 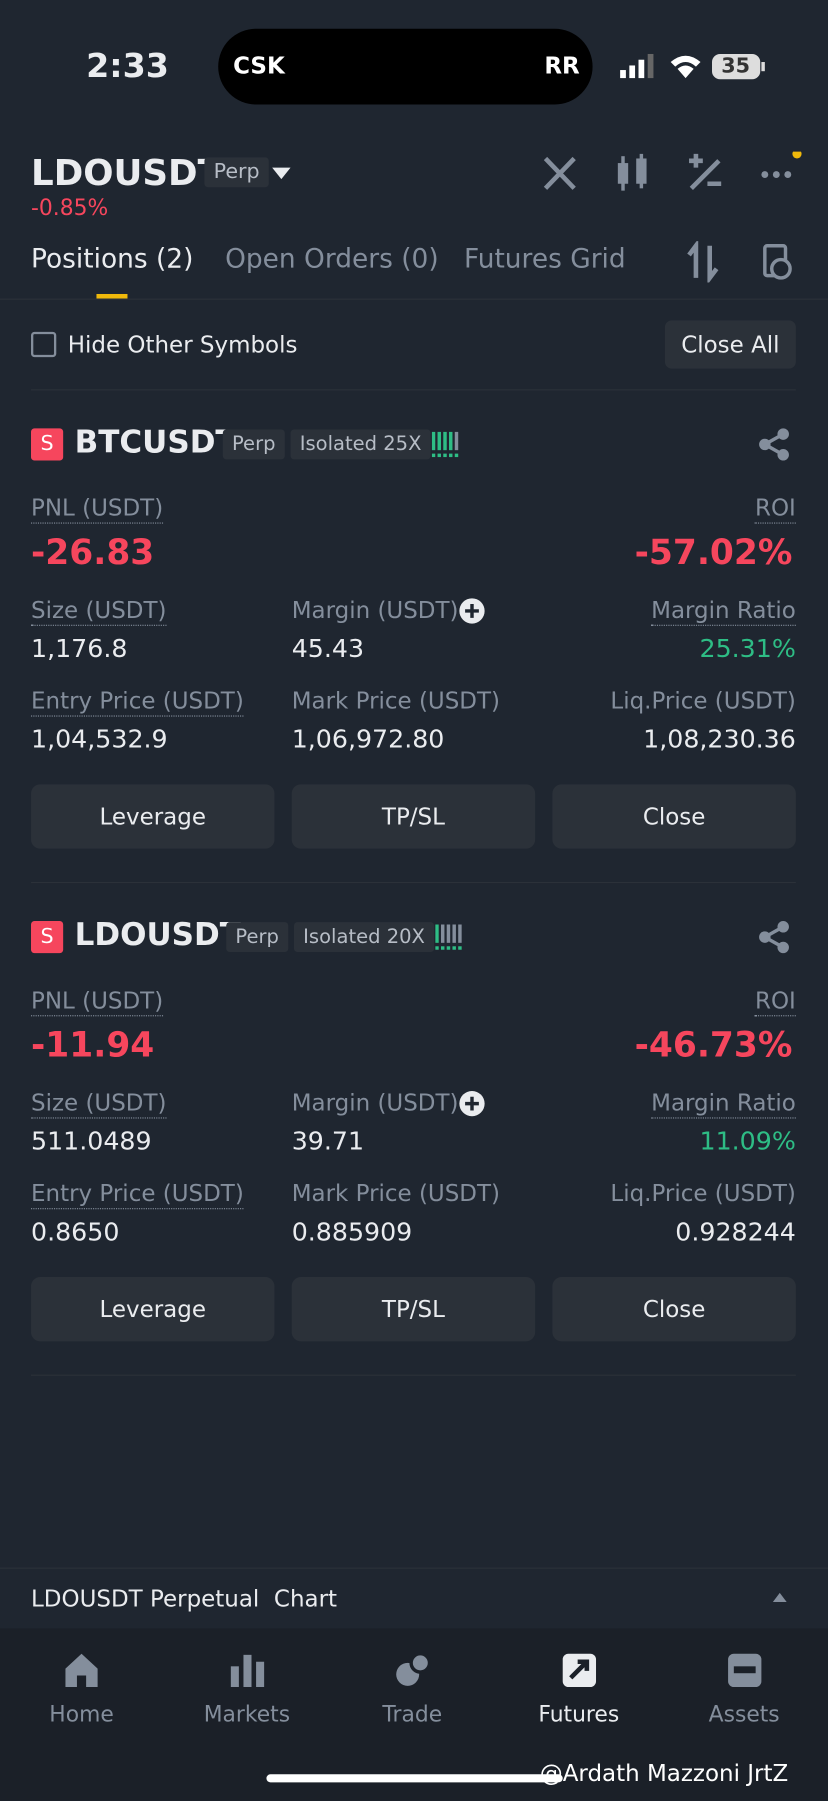 What do you see at coordinates (360, 444) in the screenshot?
I see `position-mode: Isolated 25X` at bounding box center [360, 444].